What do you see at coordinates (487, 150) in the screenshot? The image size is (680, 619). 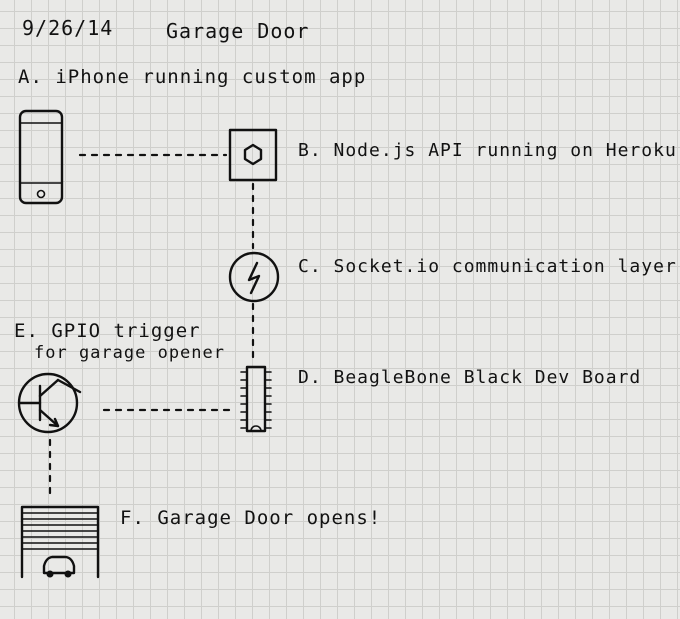 I see `label-b-node-api: B. Node.js API running on Heroku` at bounding box center [487, 150].